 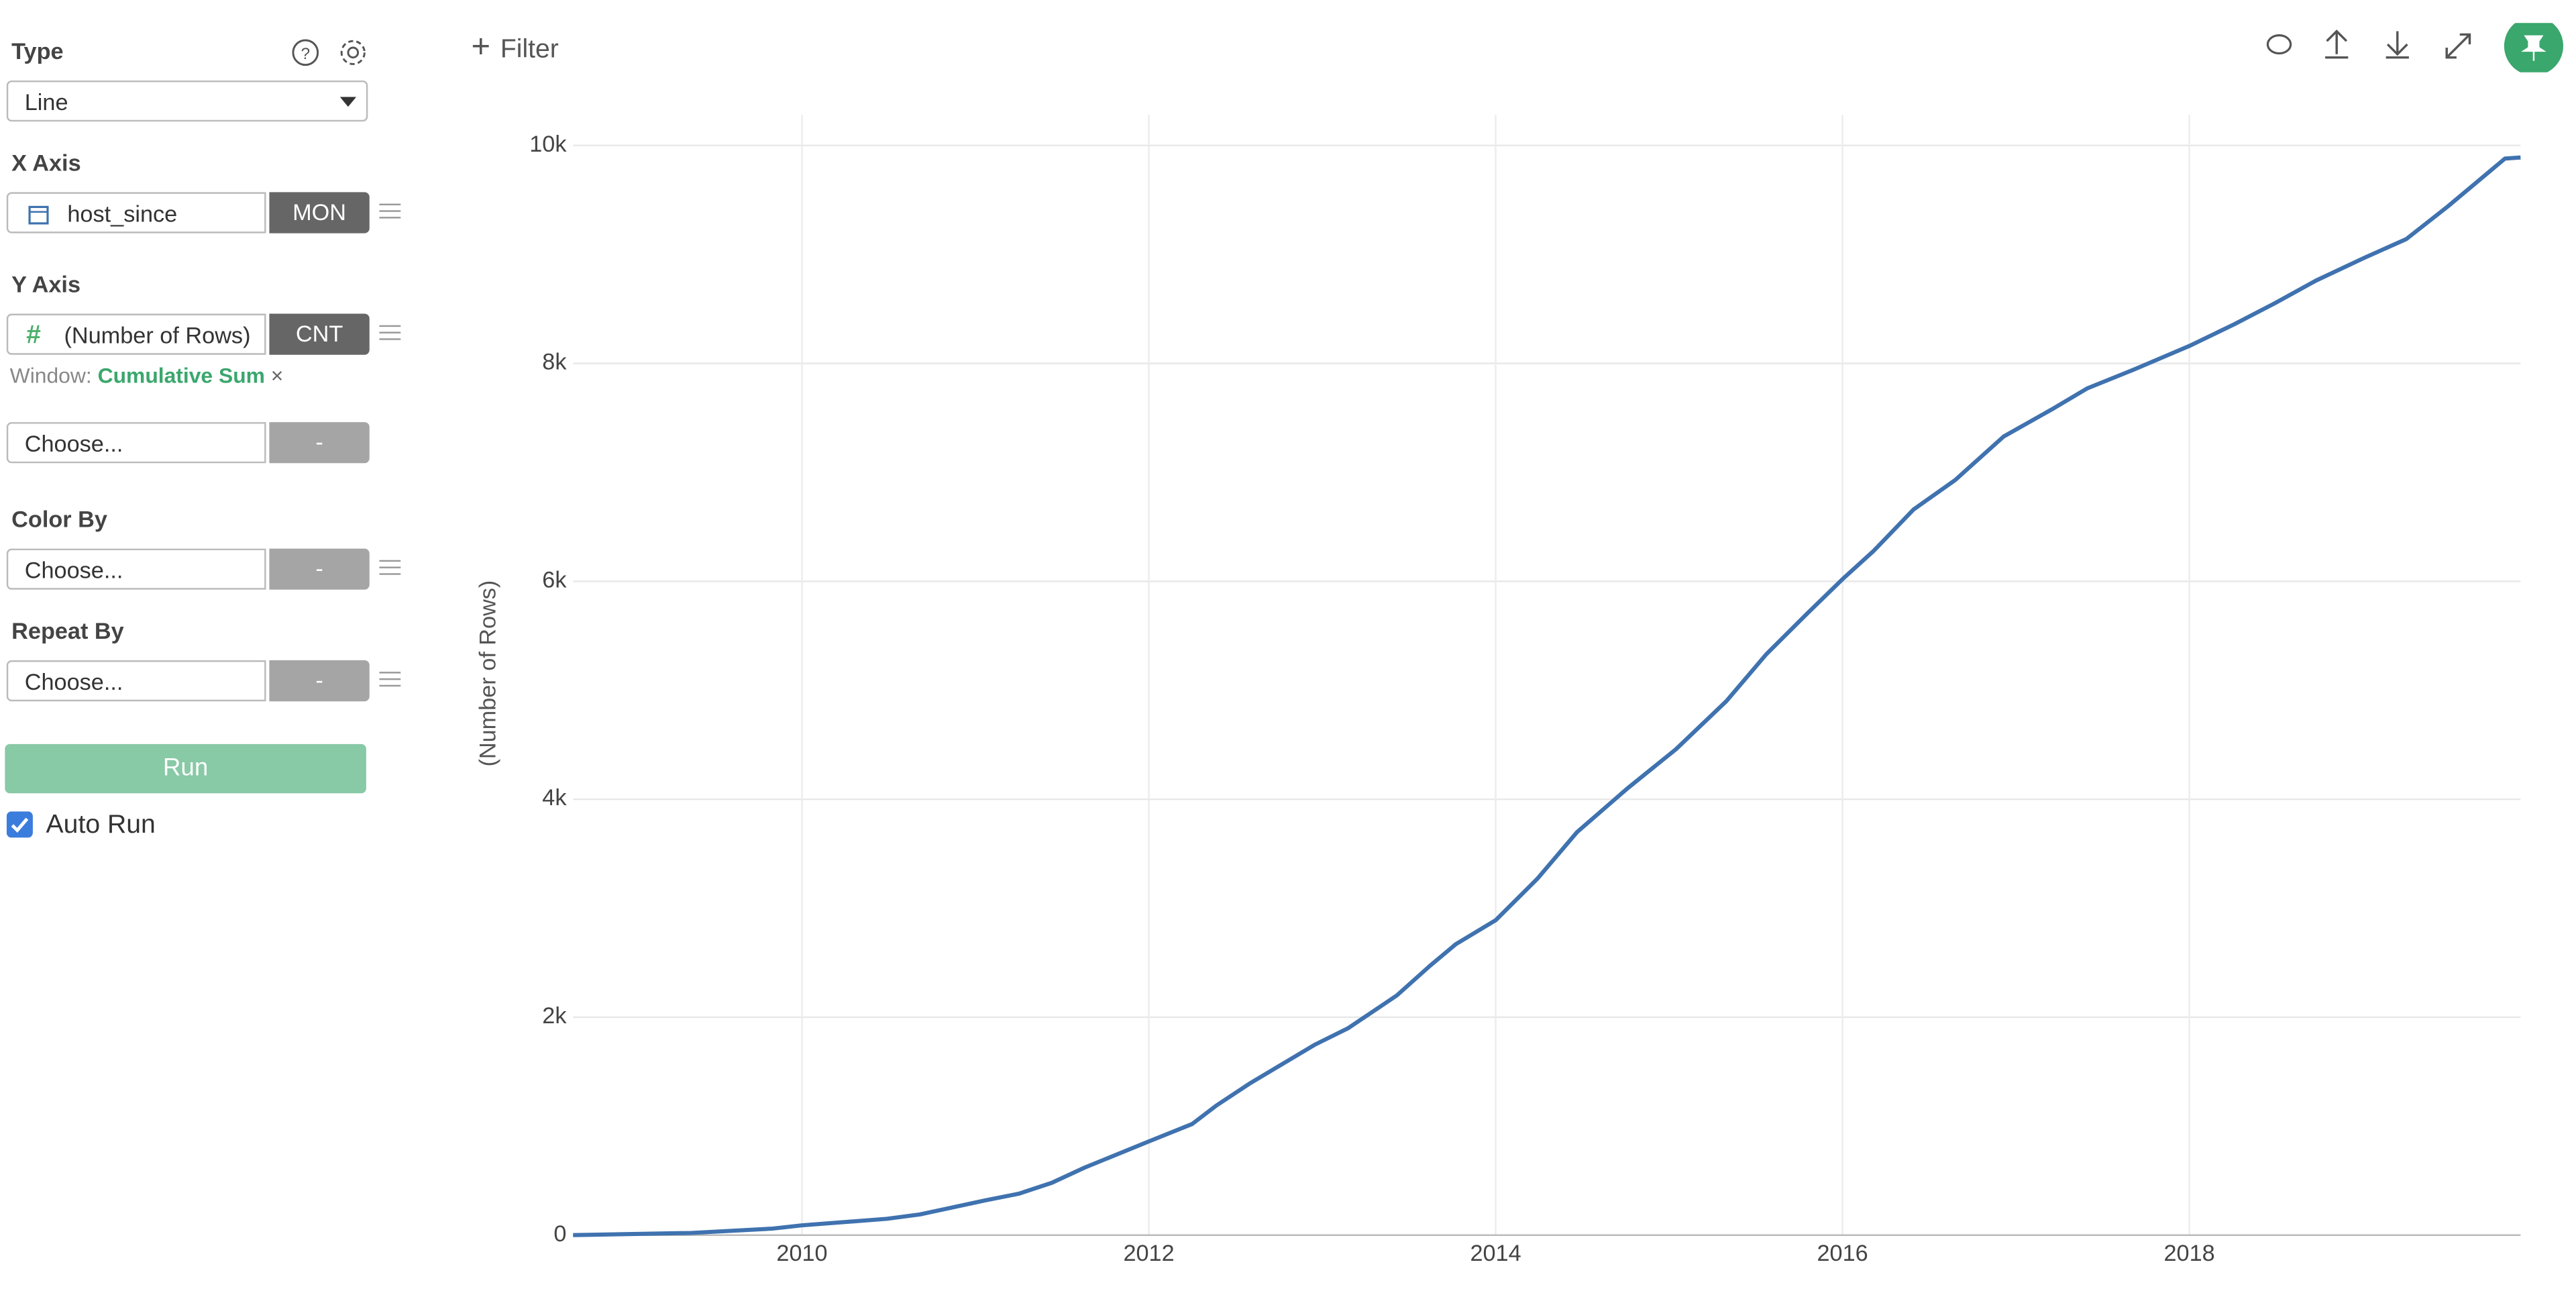 What do you see at coordinates (2189, 1253) in the screenshot?
I see `x-tick-label: 2018` at bounding box center [2189, 1253].